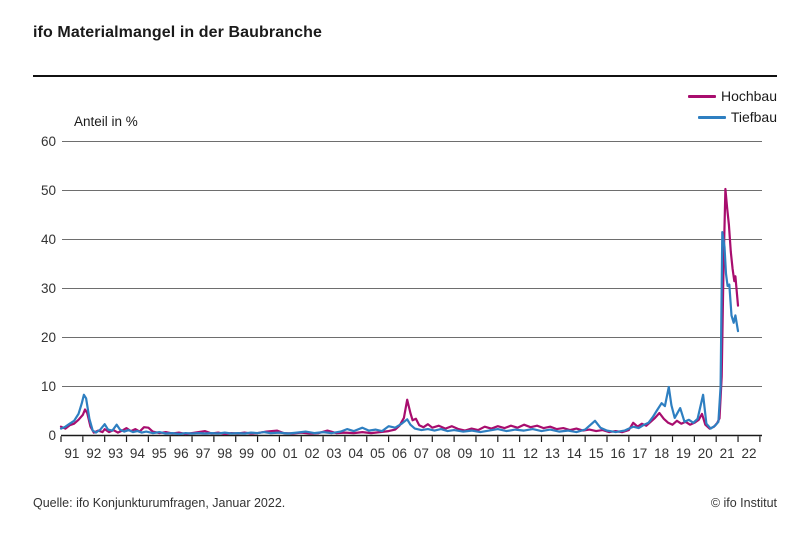  Describe the element at coordinates (701, 96) in the screenshot. I see `hochbau-line-swatch` at that location.